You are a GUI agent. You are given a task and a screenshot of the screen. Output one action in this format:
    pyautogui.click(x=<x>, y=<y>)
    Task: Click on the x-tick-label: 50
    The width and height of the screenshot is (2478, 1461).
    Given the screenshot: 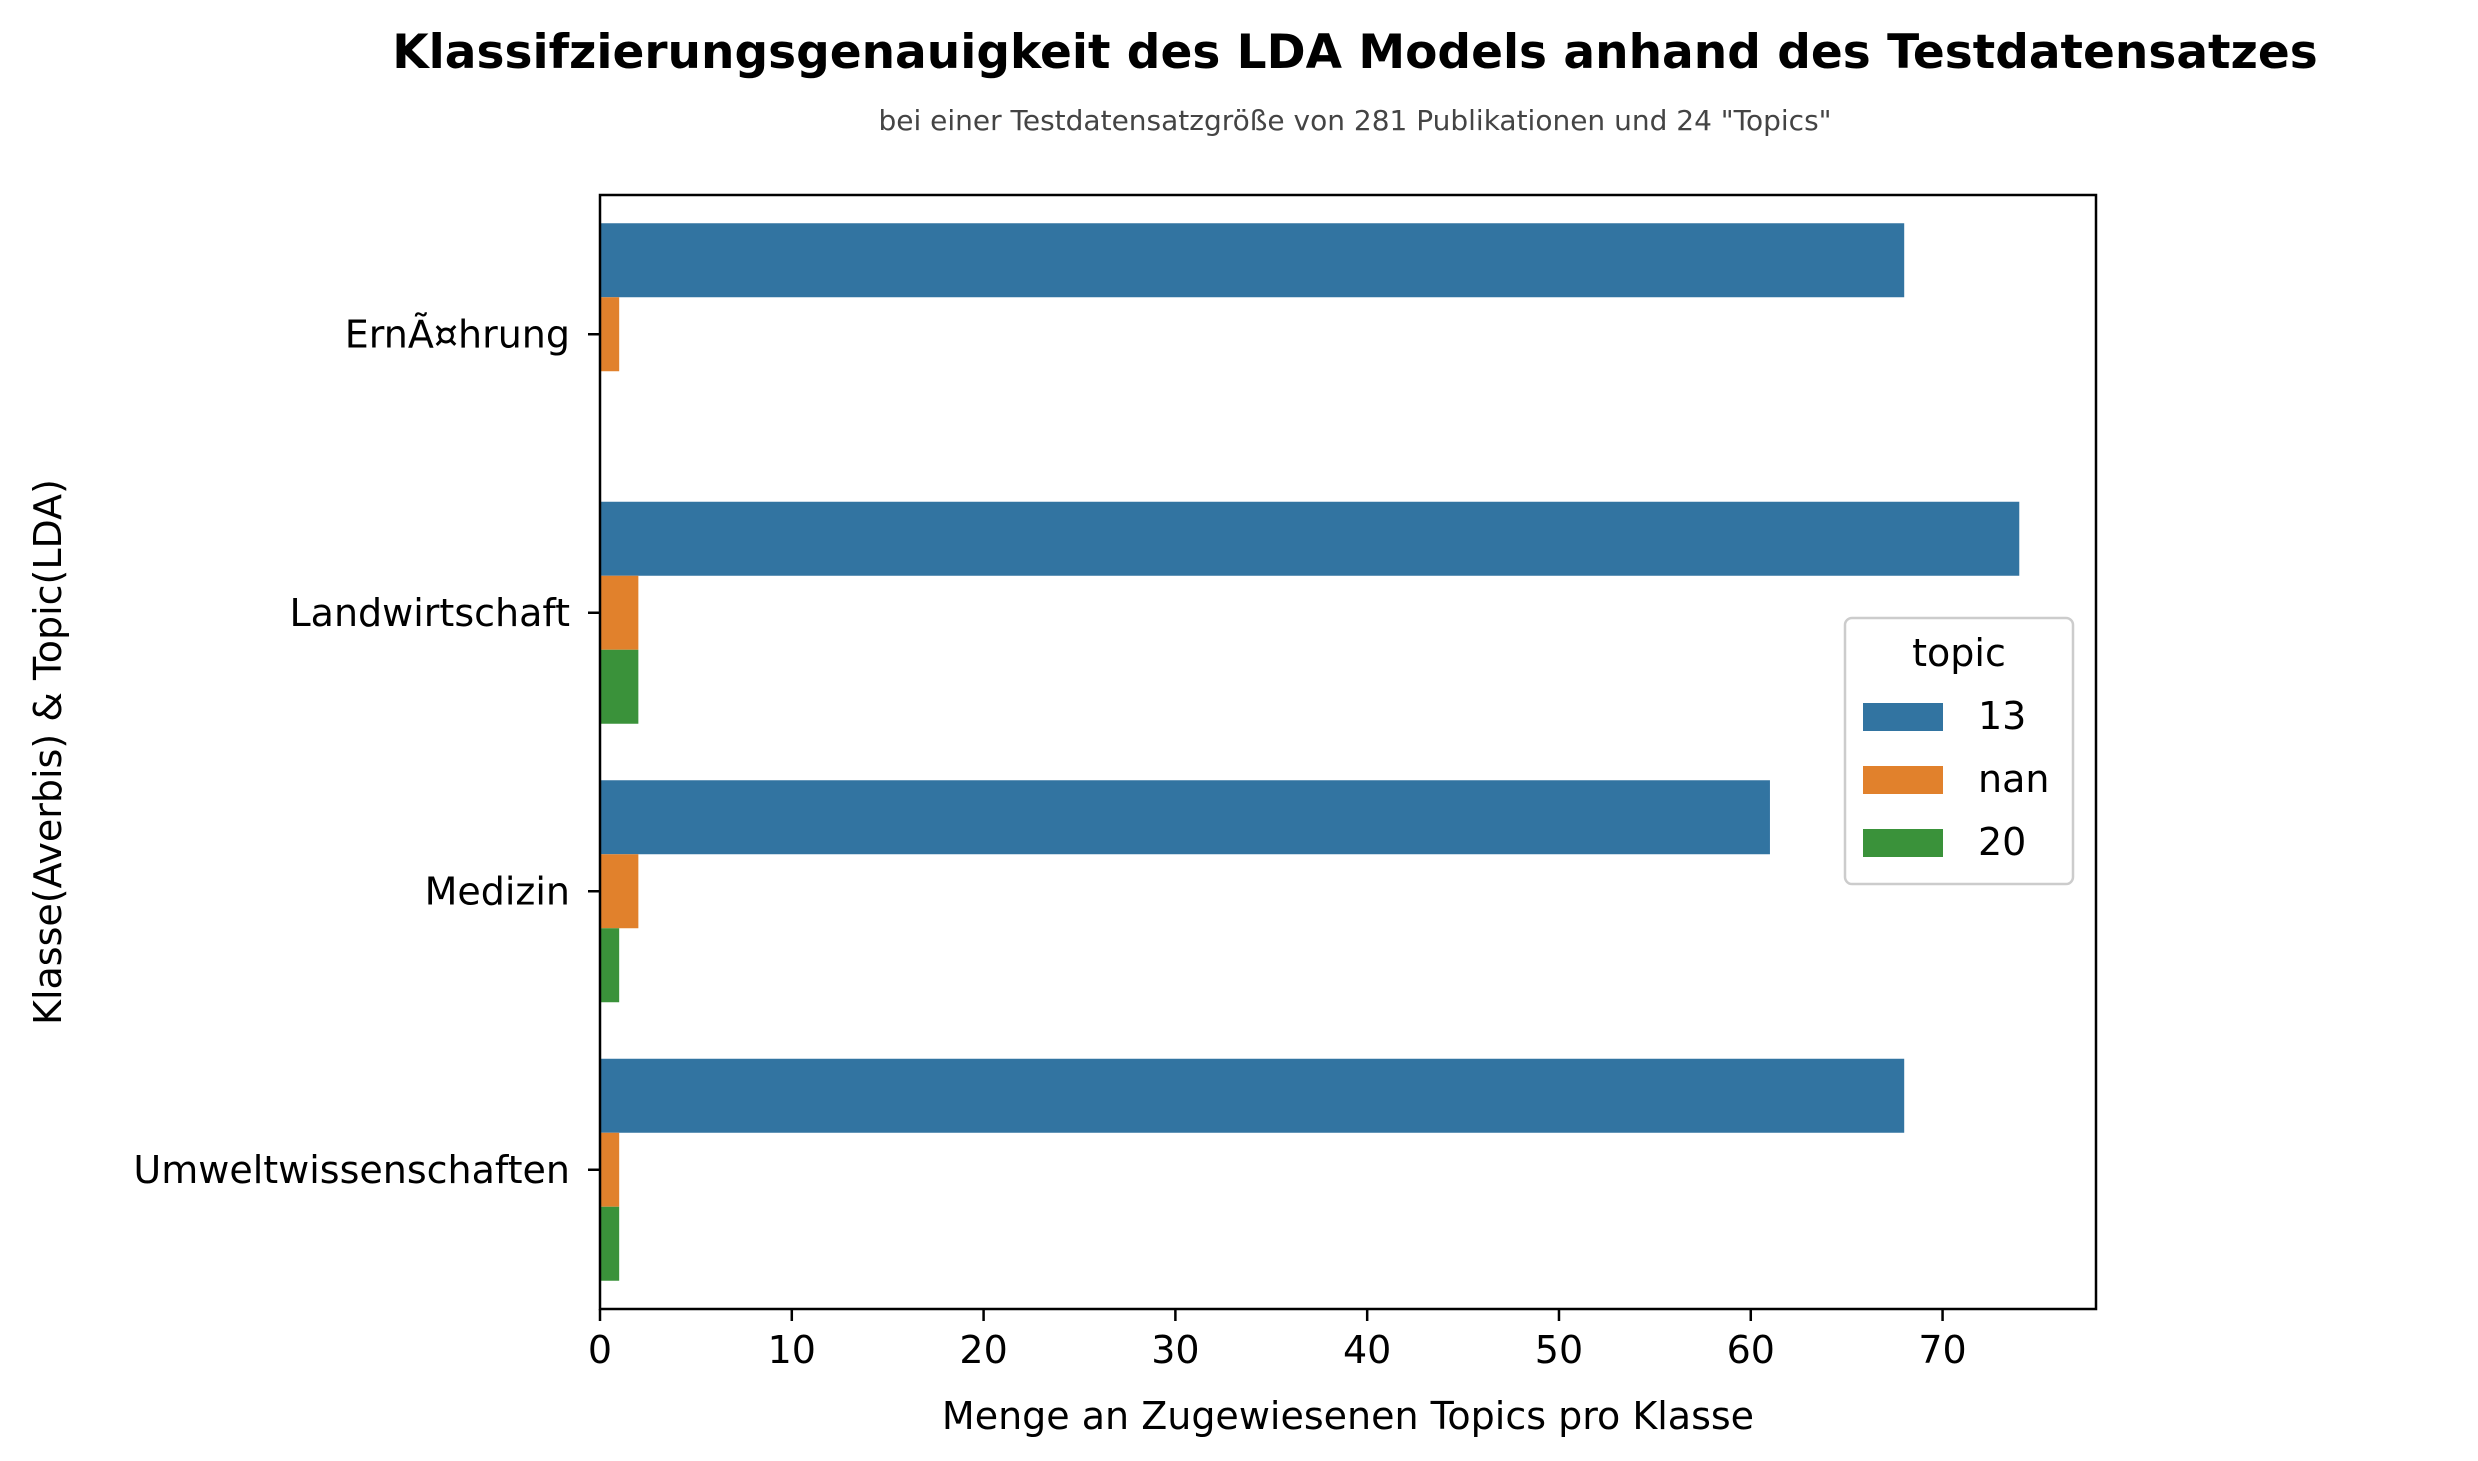 What is the action you would take?
    pyautogui.click(x=1559, y=1350)
    